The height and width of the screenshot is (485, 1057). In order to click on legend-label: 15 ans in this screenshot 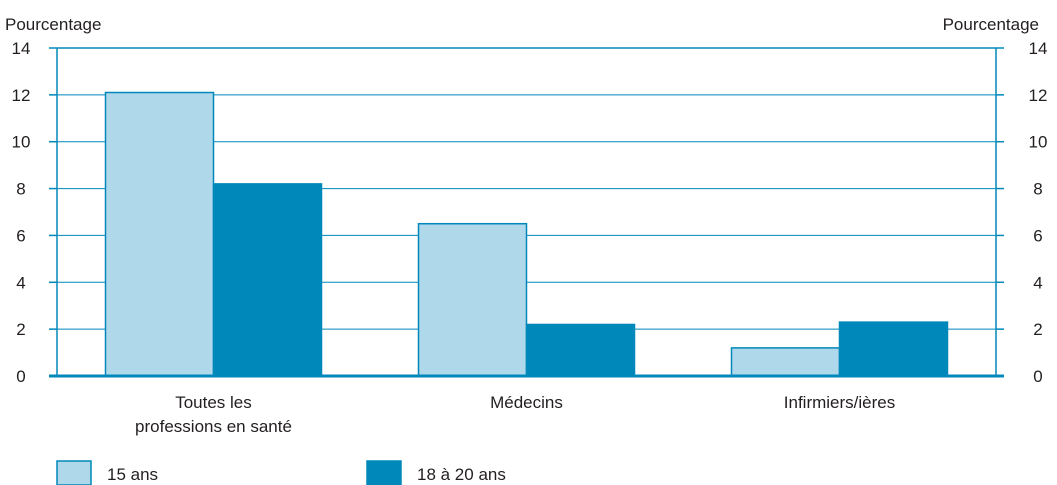, I will do `click(132, 474)`.